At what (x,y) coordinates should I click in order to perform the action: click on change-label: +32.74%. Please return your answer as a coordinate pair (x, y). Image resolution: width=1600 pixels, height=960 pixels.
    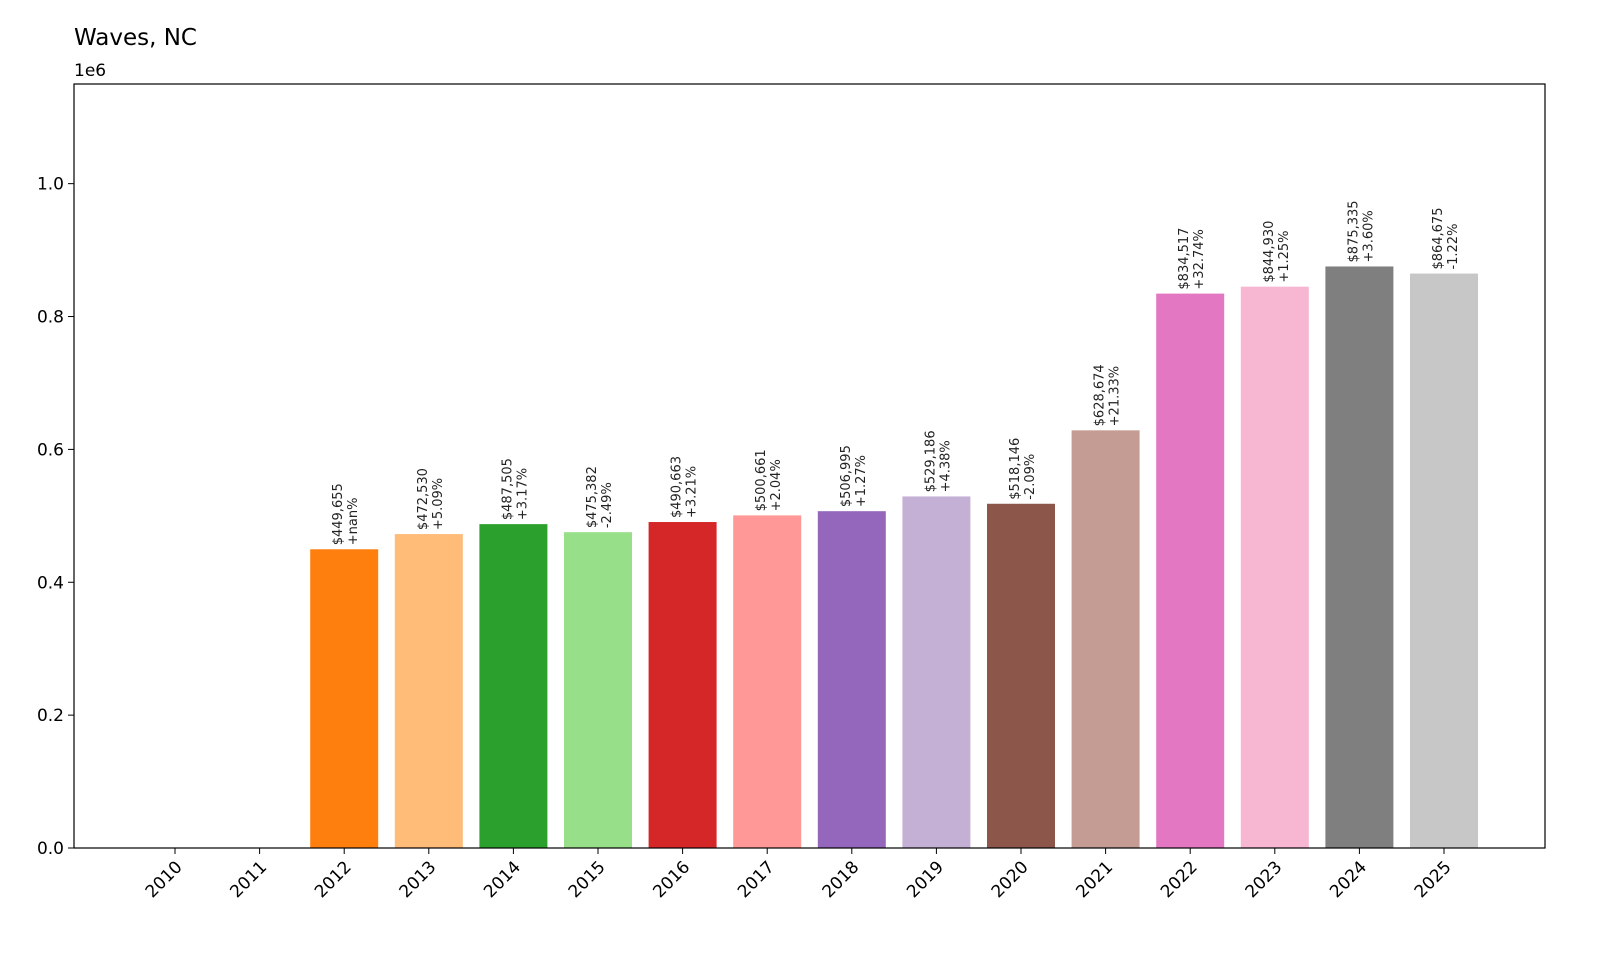
    Looking at the image, I should click on (1199, 259).